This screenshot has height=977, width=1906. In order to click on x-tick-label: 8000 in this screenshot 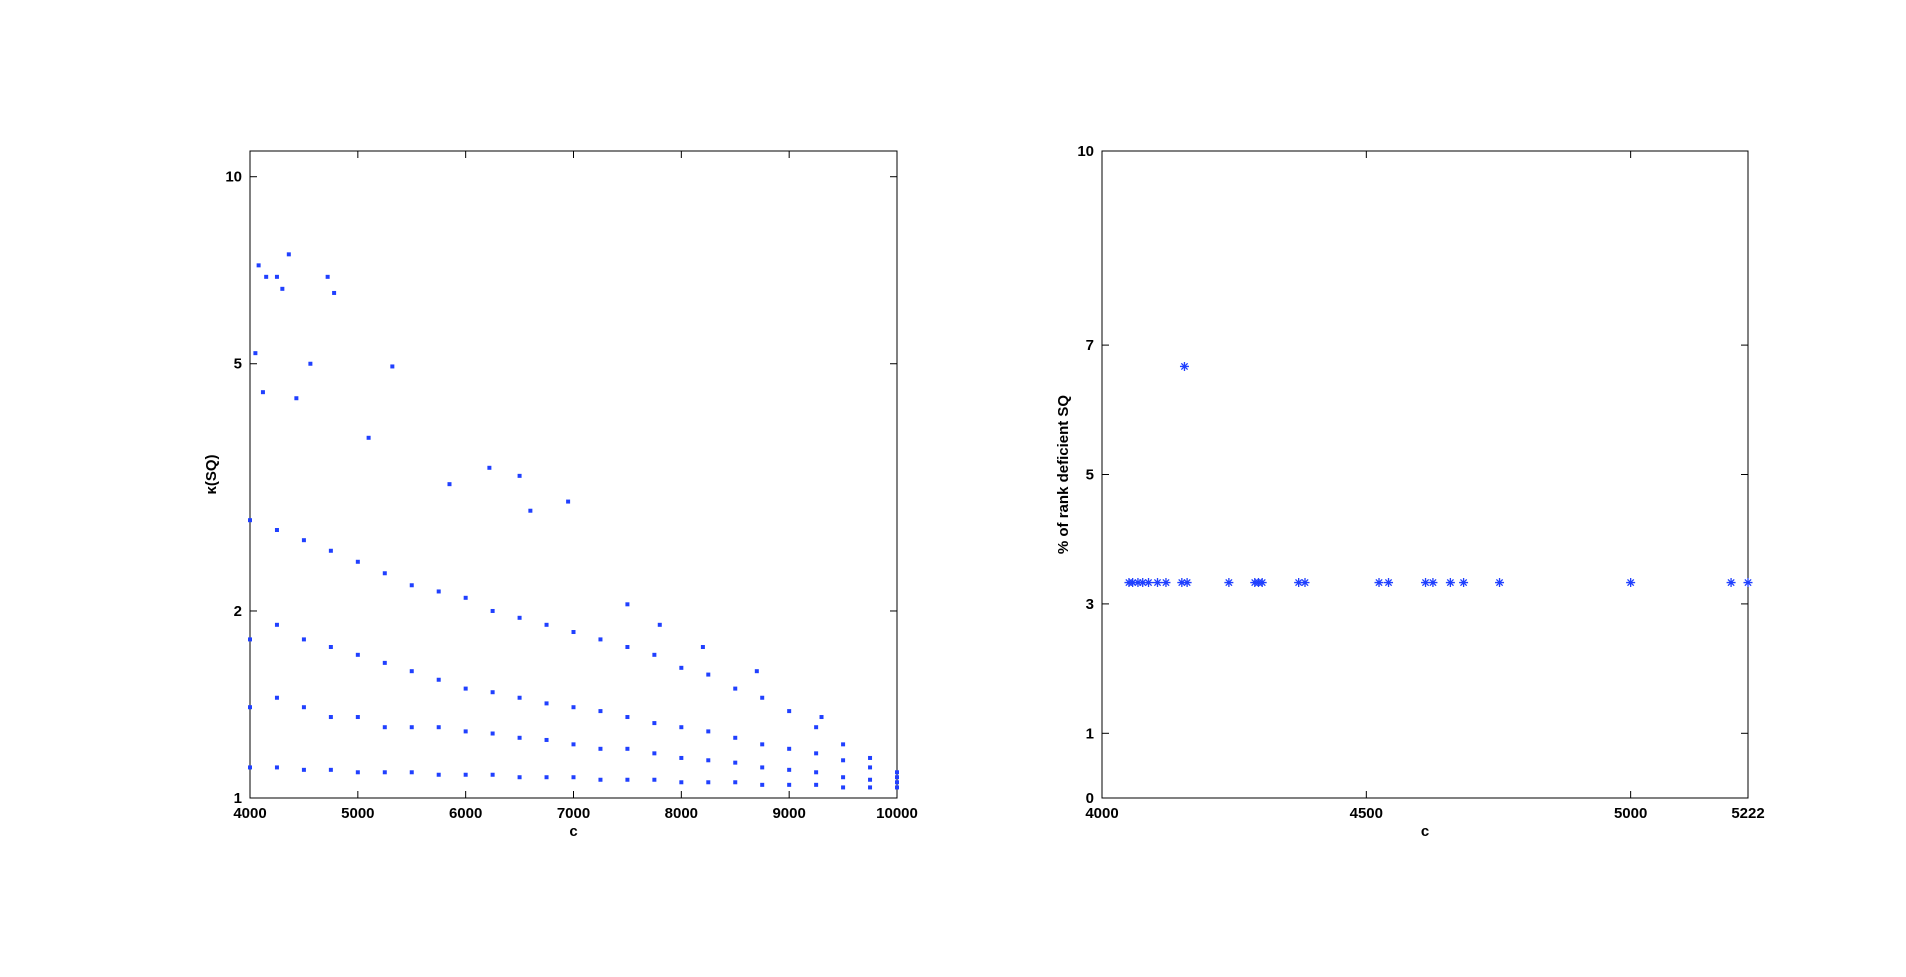, I will do `click(681, 813)`.